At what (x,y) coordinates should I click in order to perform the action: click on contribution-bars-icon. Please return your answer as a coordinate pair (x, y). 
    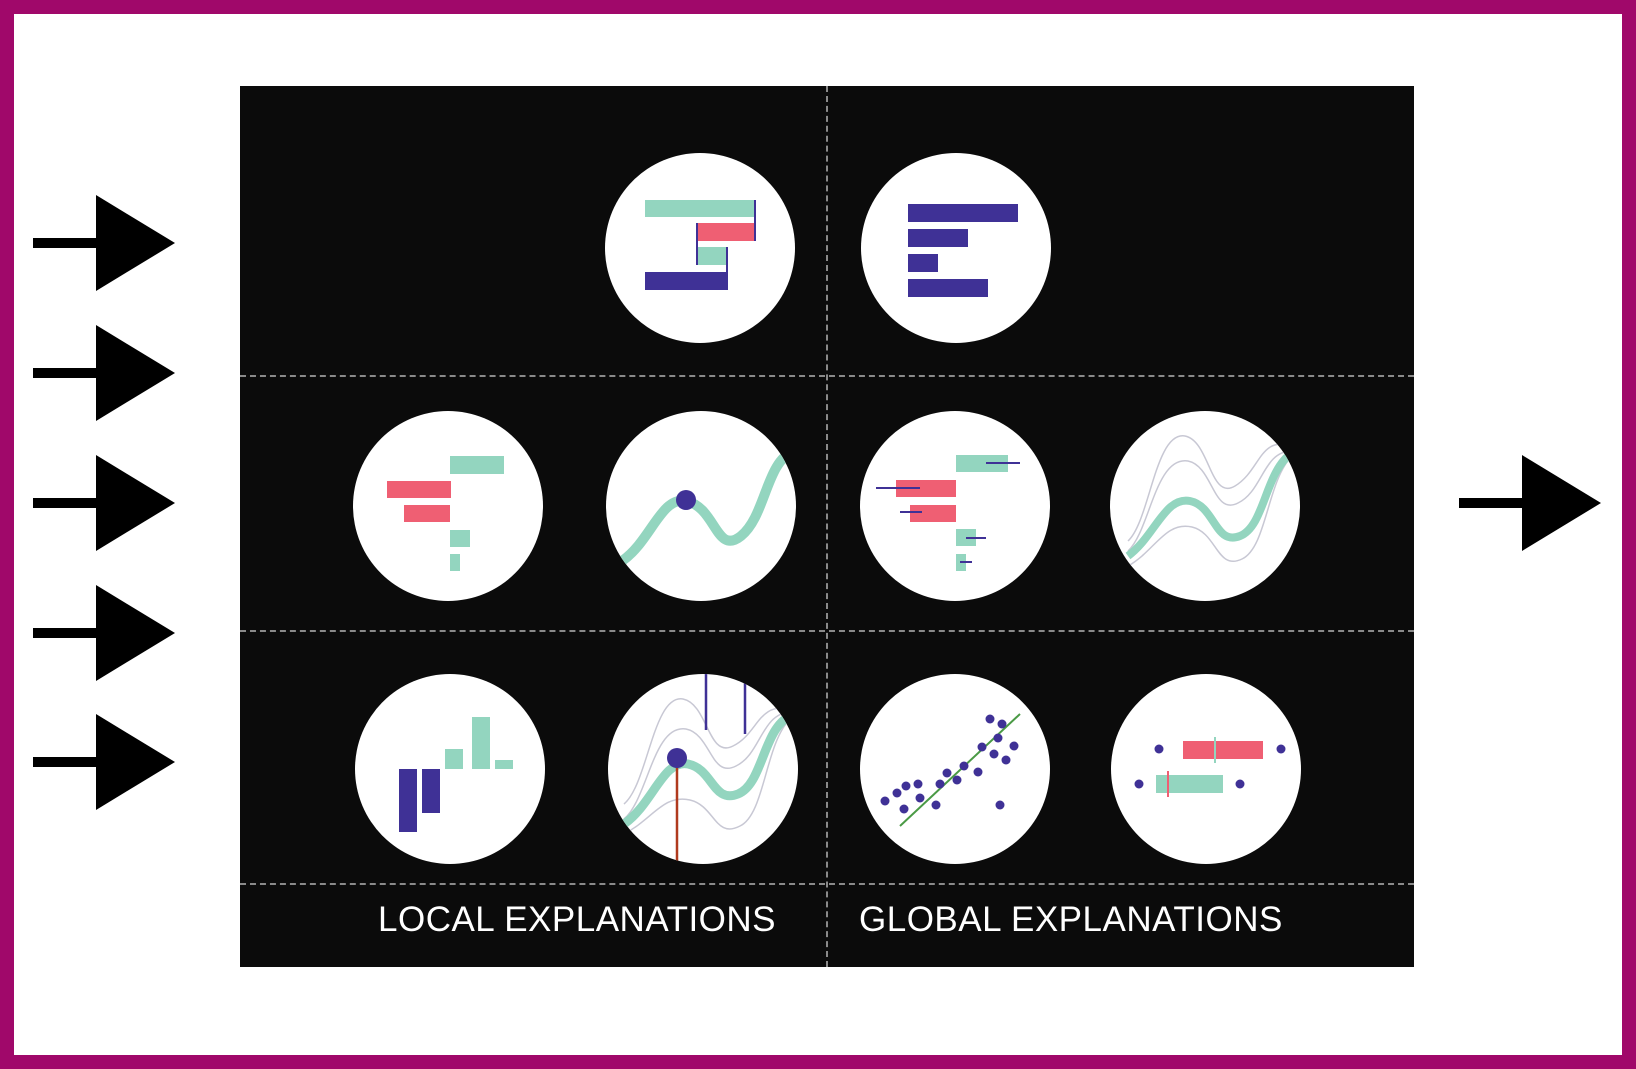
    Looking at the image, I should click on (450, 769).